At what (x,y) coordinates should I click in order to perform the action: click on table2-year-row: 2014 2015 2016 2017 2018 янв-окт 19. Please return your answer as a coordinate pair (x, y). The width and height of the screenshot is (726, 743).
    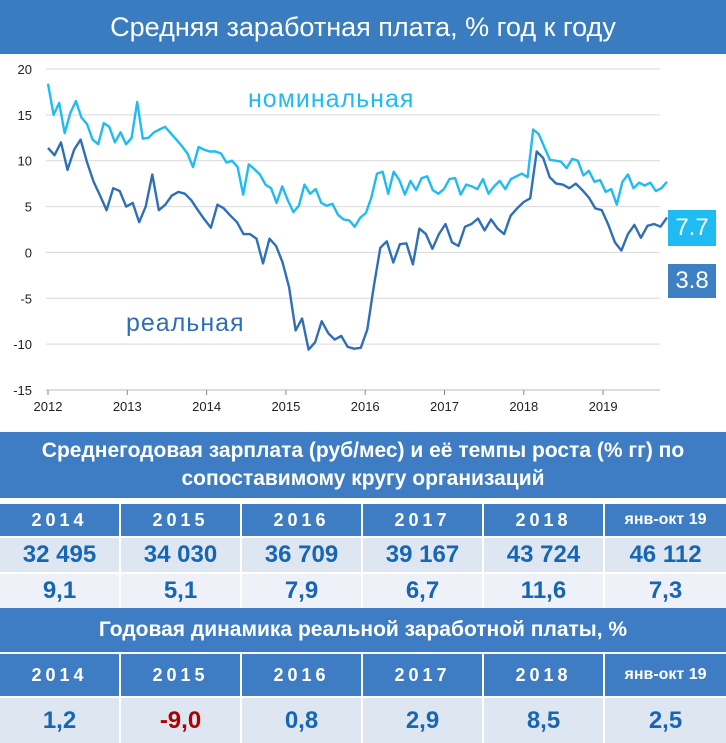
    Looking at the image, I should click on (363, 675).